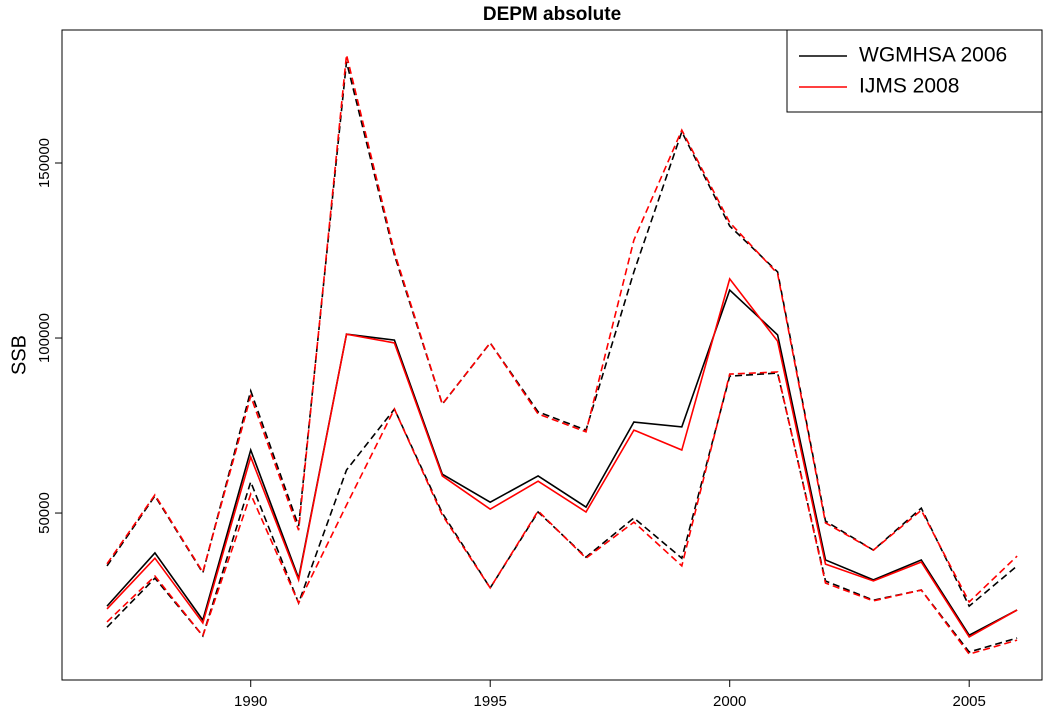  I want to click on x-tick-label: 1995, so click(490, 701).